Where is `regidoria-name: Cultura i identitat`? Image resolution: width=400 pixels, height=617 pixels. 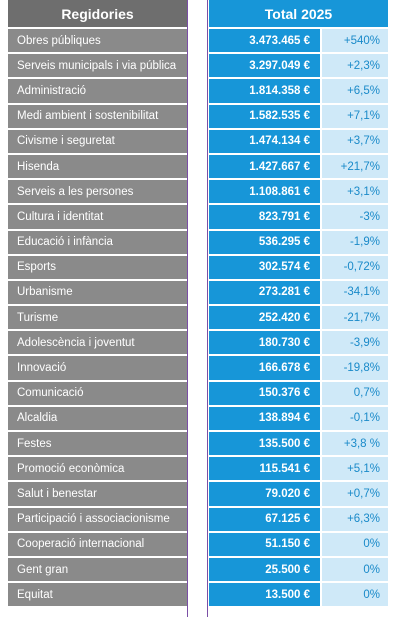
regidoria-name: Cultura i identitat is located at coordinates (97, 217).